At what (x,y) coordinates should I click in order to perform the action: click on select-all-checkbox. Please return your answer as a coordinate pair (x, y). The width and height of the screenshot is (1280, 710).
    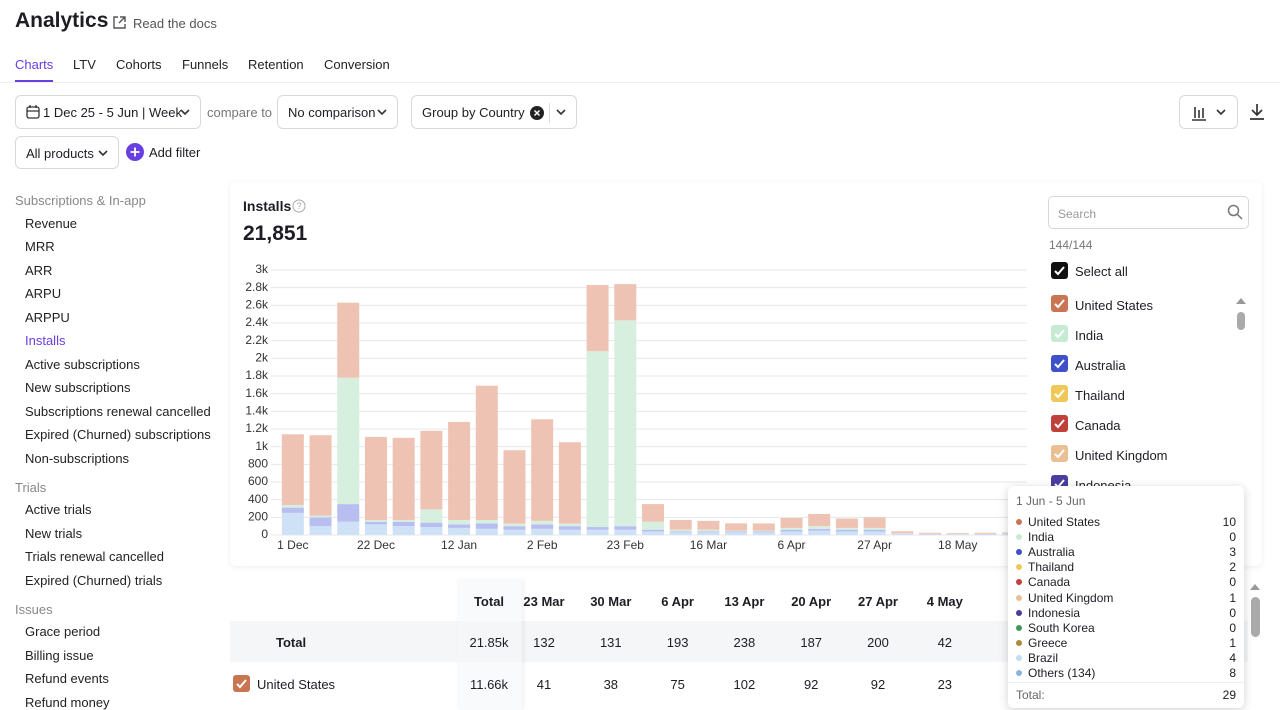
    Looking at the image, I should click on (1059, 270).